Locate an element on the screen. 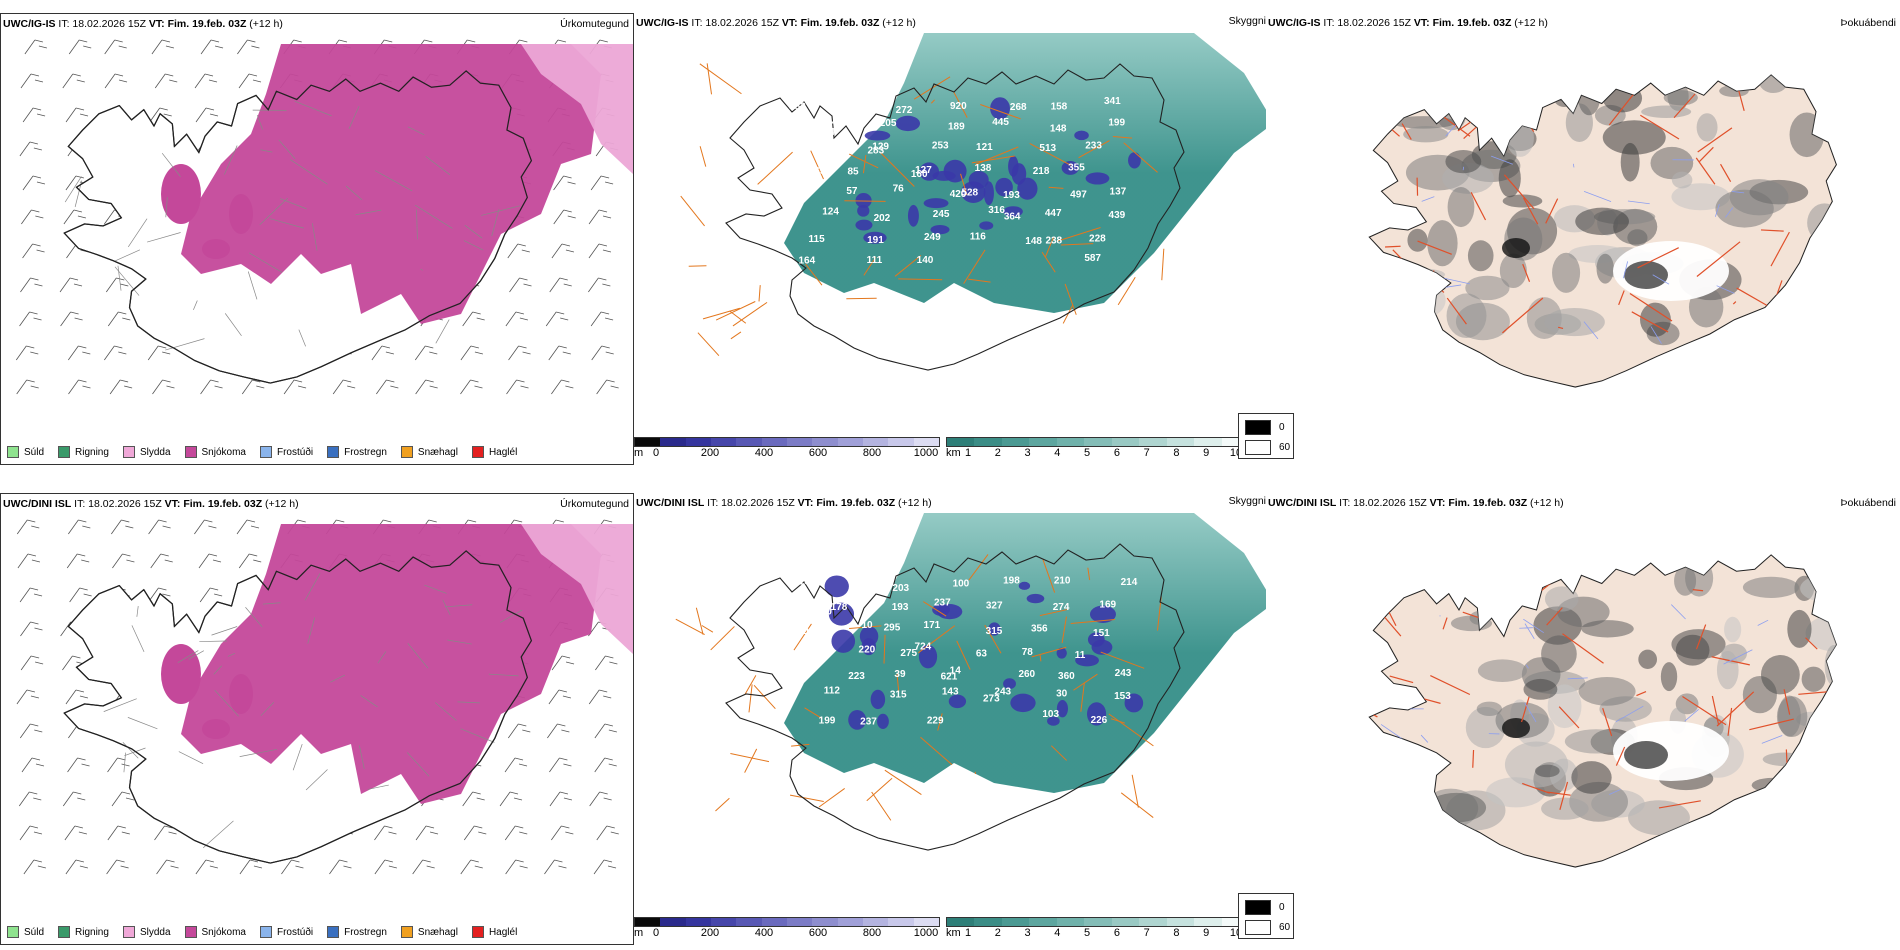  snow-area is located at coordinates (391, 664).